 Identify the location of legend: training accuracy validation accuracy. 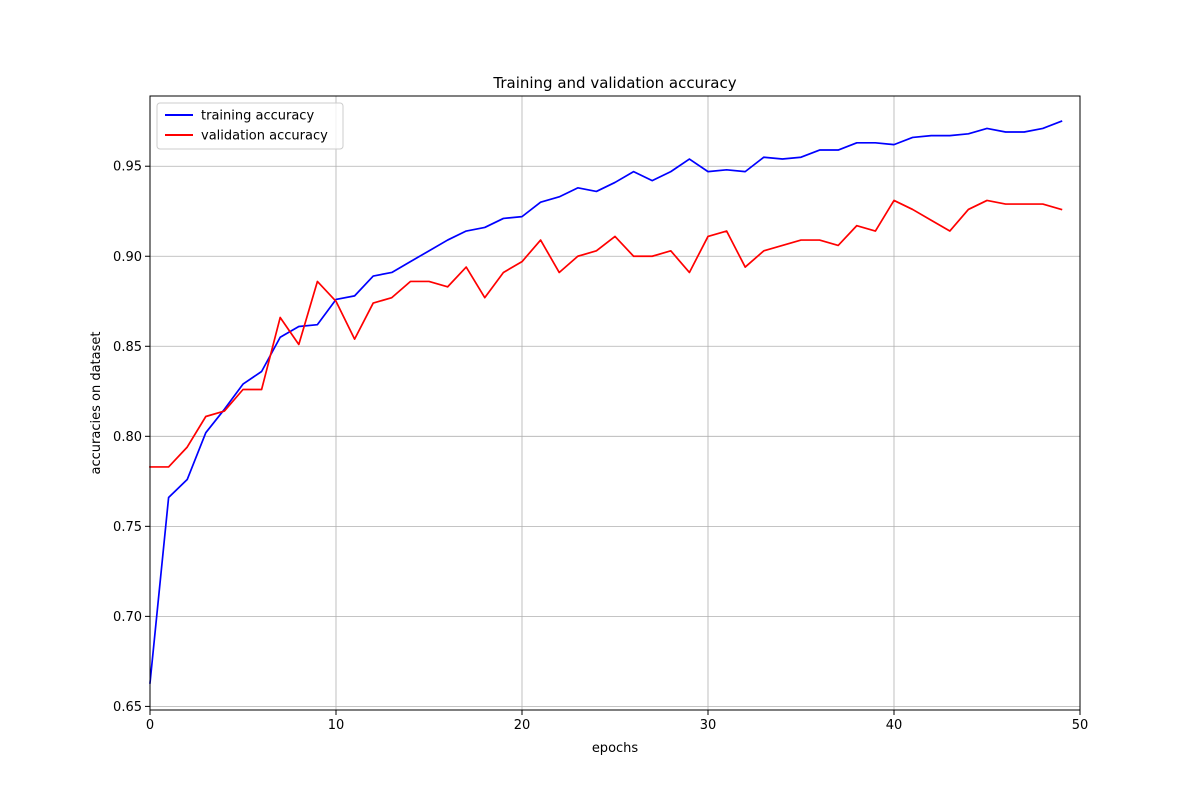
(250, 126).